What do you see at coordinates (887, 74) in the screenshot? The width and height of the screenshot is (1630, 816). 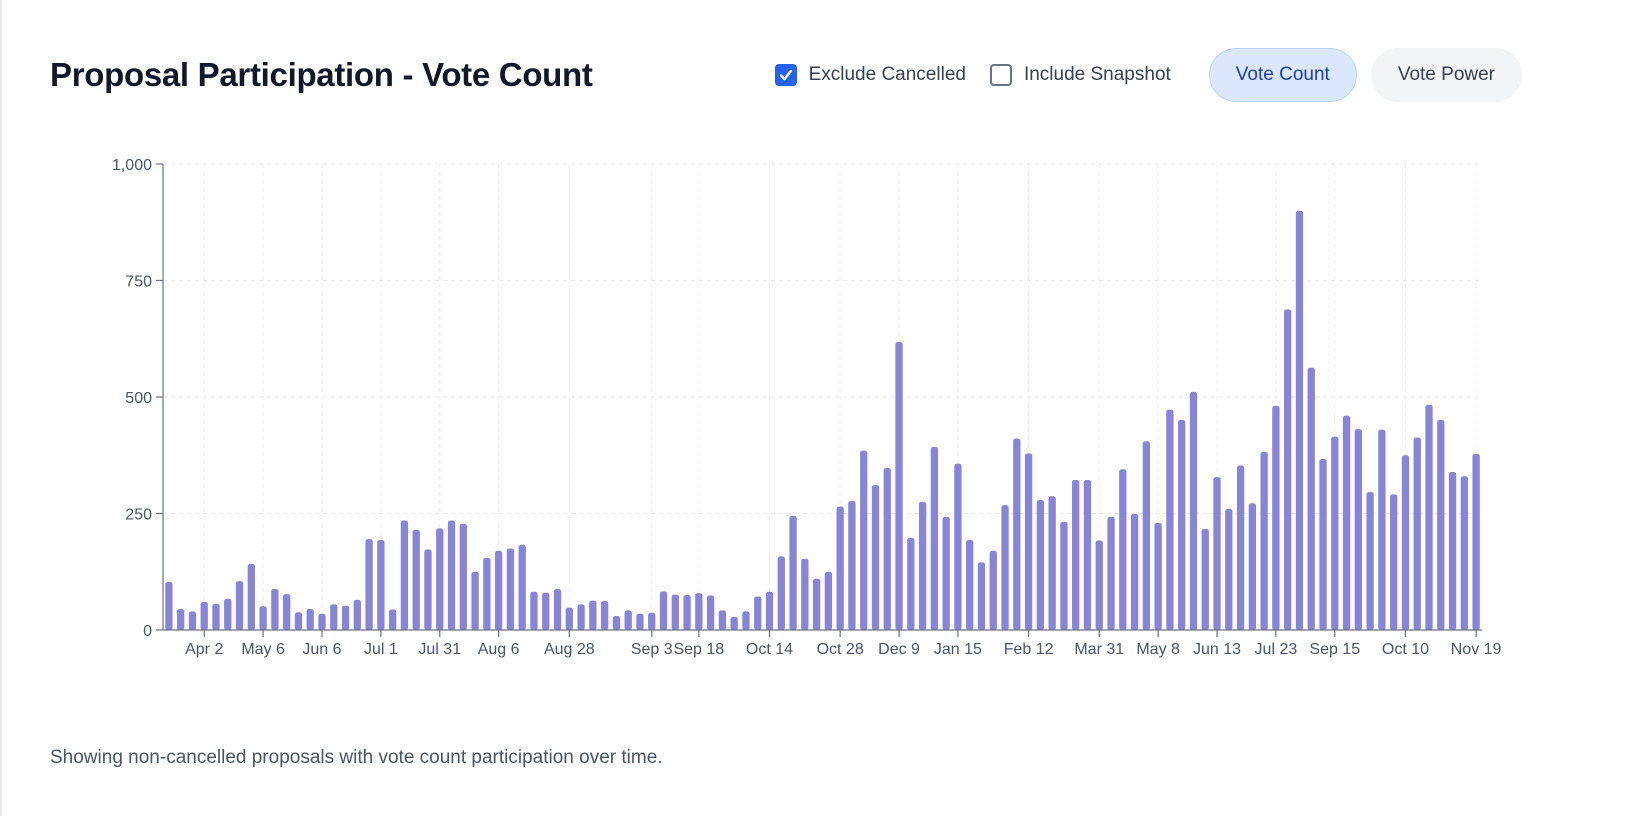 I see `exclude-cancelled-label: Exclude Cancelled` at bounding box center [887, 74].